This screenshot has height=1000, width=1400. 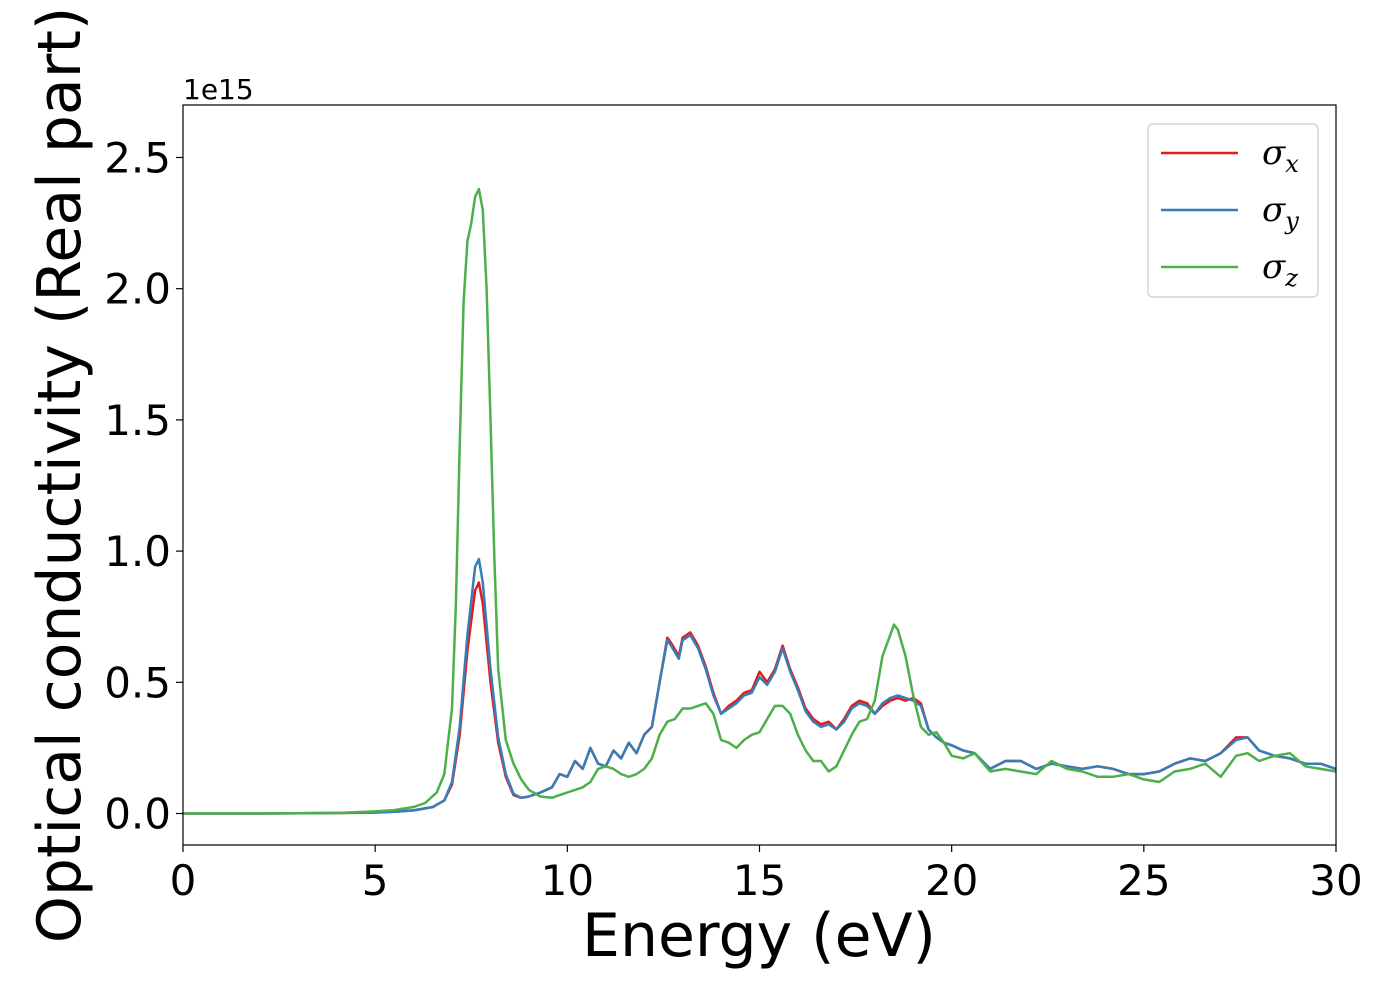 I want to click on legend-label-y: σy, so click(x=1280, y=212).